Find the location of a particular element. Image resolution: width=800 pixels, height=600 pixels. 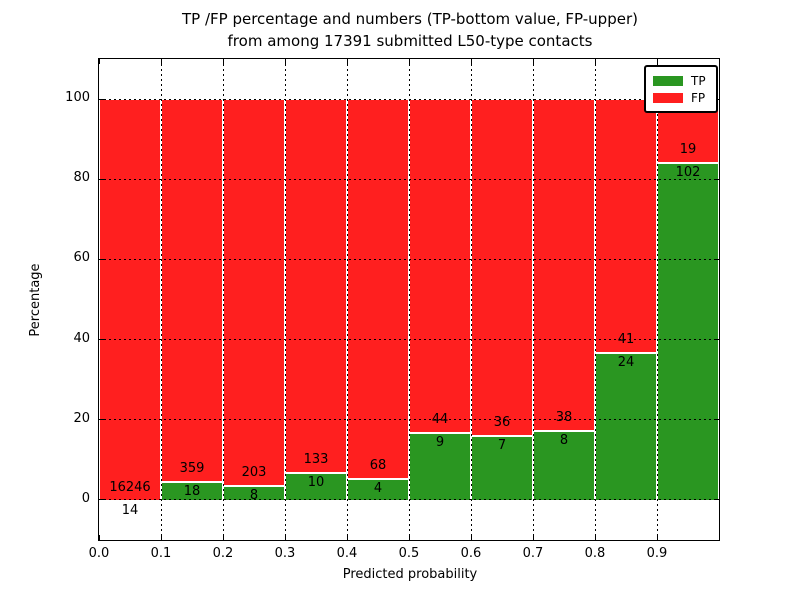

x-tick-label: 0.1 is located at coordinates (161, 553).